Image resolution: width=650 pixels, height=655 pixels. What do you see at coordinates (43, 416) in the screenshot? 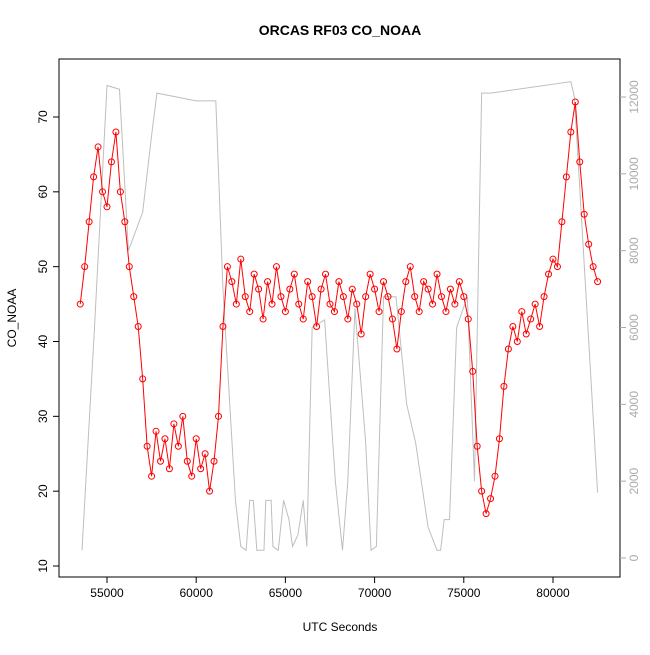
I see `y-tick-label: 30` at bounding box center [43, 416].